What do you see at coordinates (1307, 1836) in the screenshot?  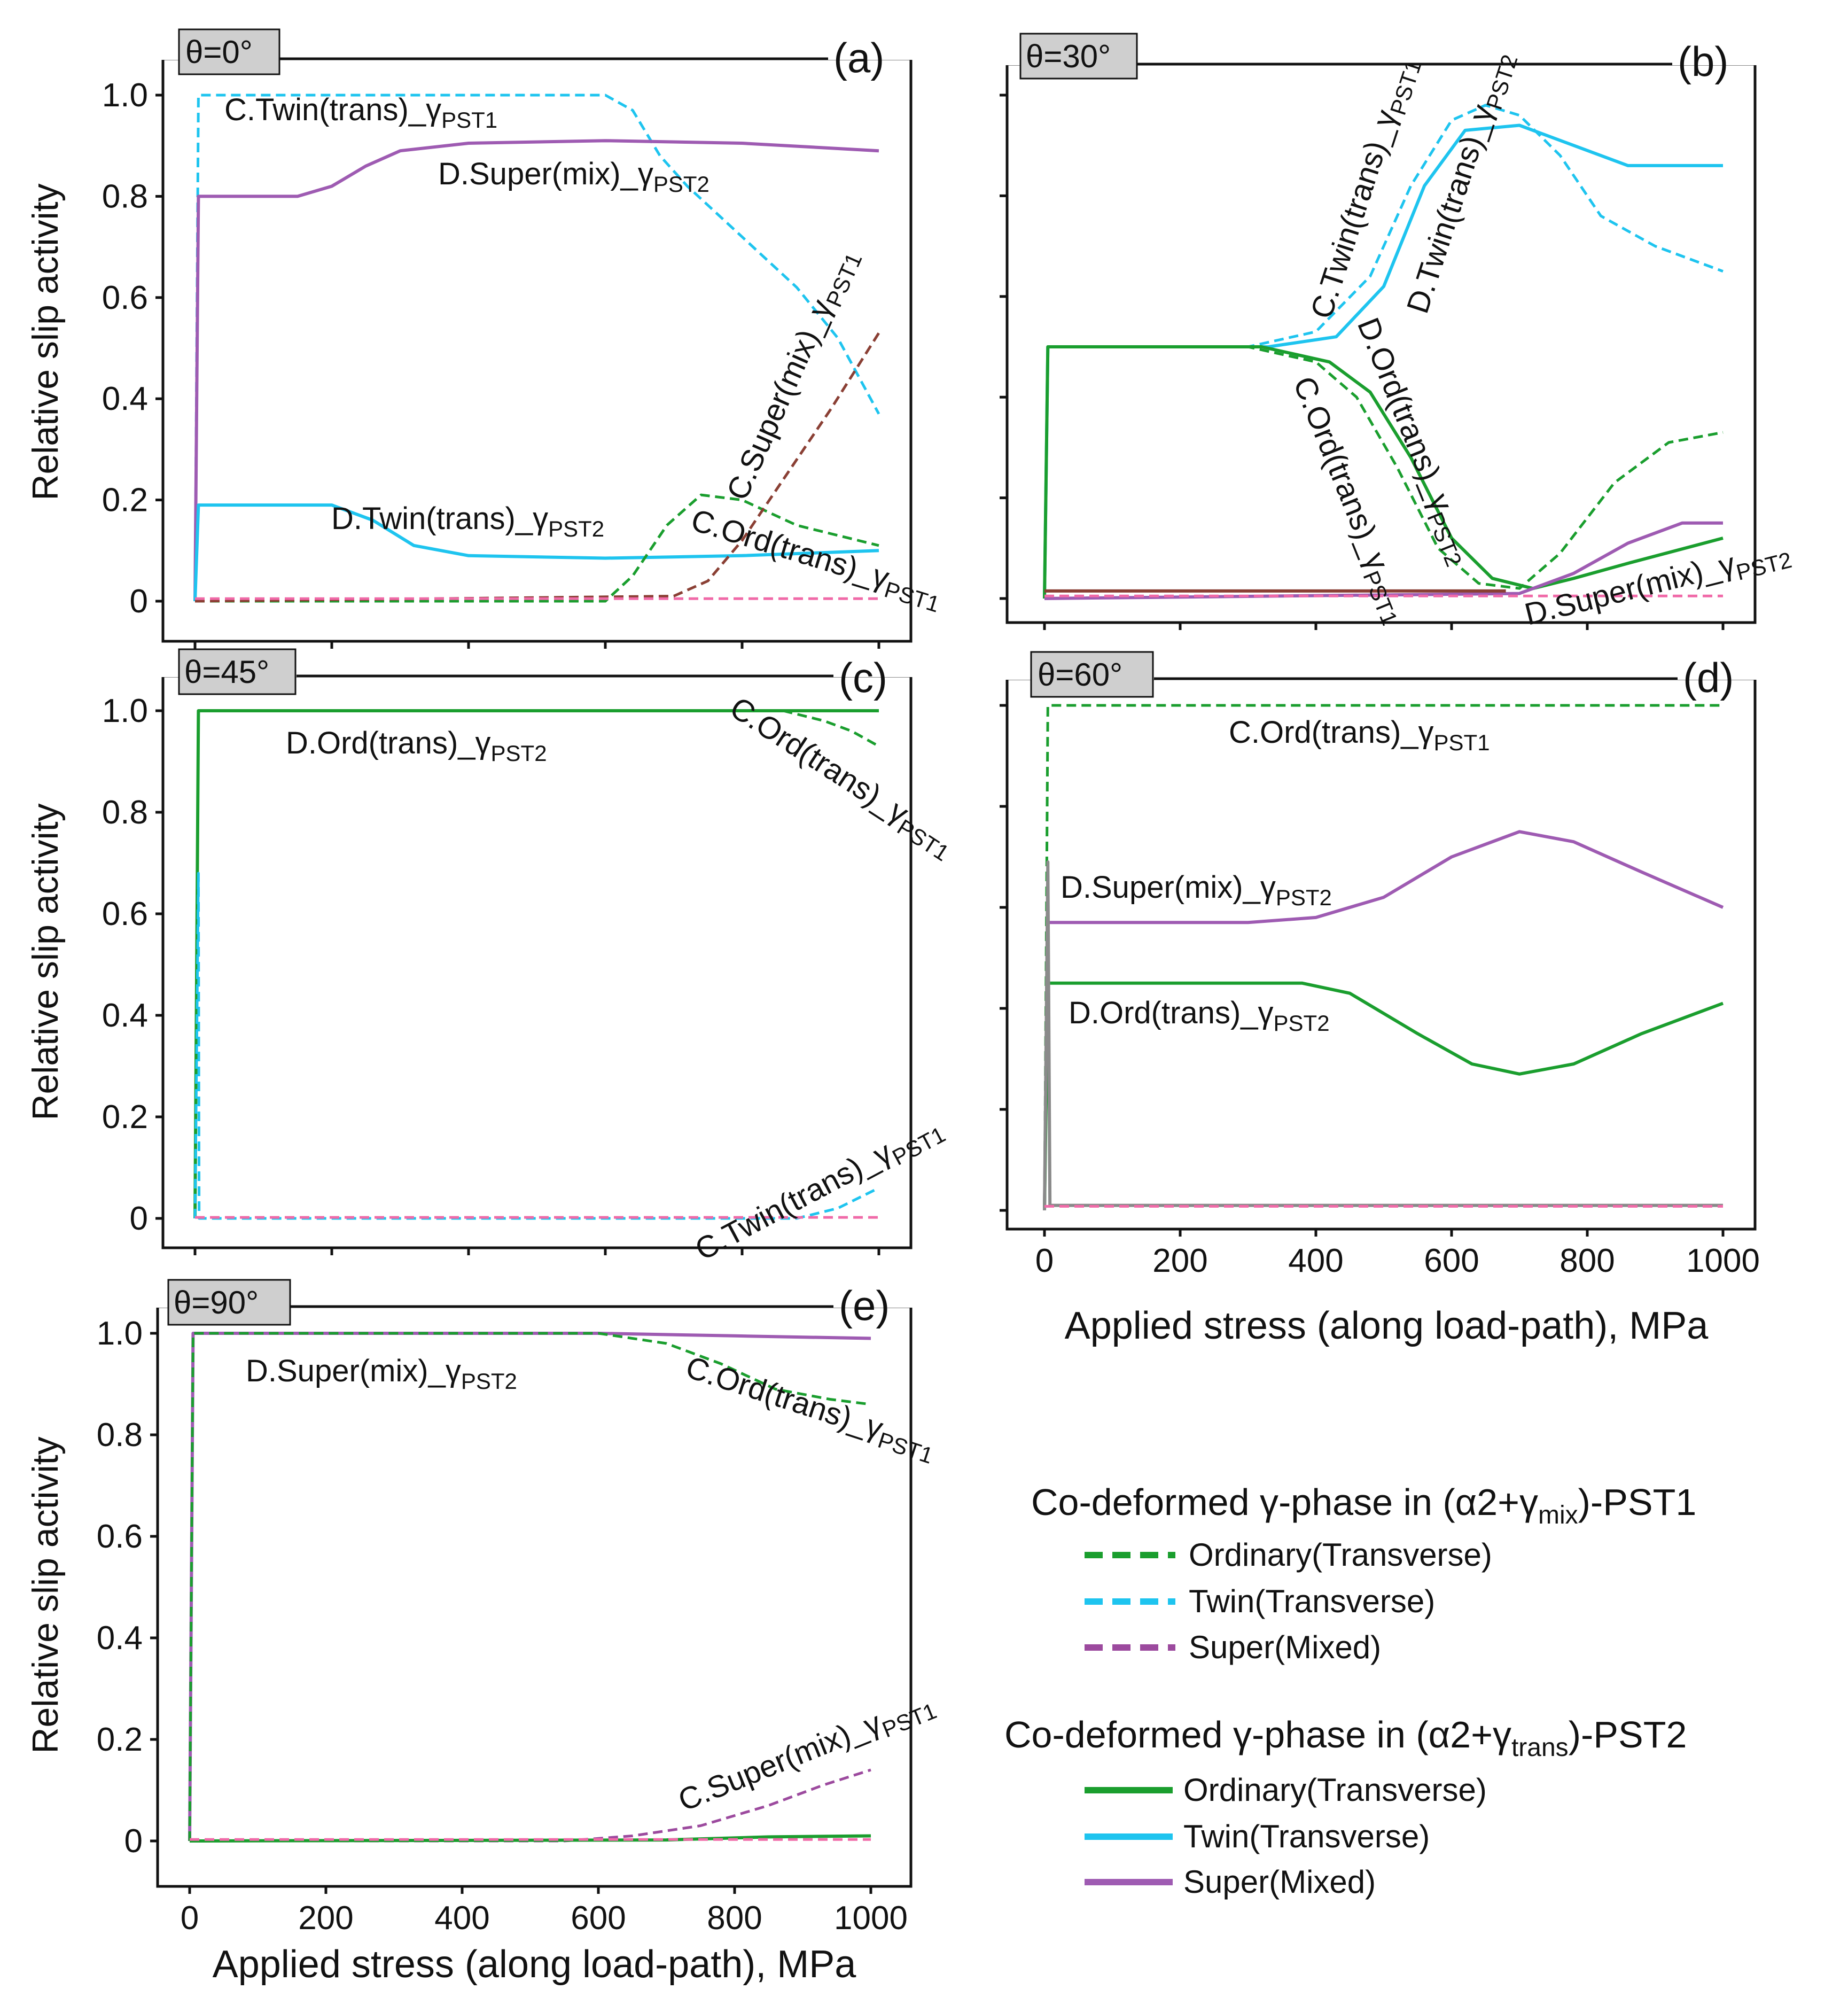 I see `legend-g2-twin: Twin(Transverse)` at bounding box center [1307, 1836].